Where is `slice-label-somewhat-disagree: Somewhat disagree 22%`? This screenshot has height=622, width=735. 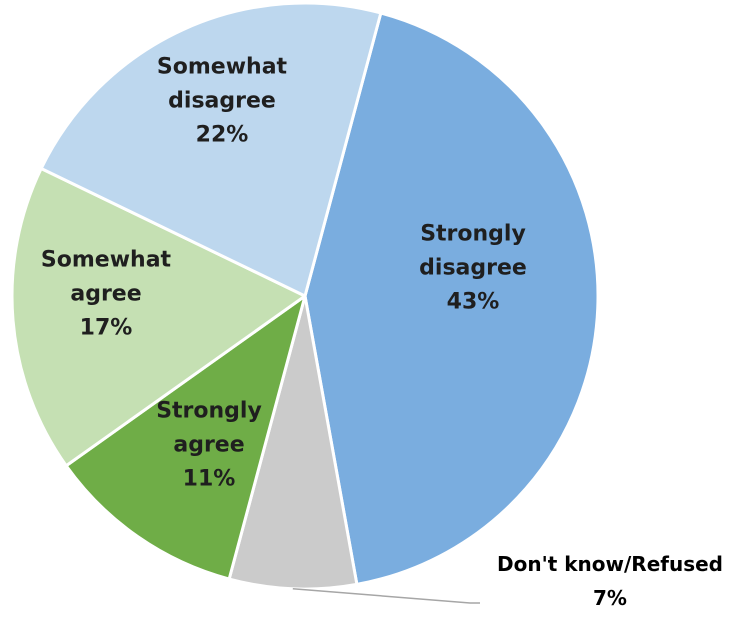 slice-label-somewhat-disagree: Somewhat disagree 22% is located at coordinates (222, 101).